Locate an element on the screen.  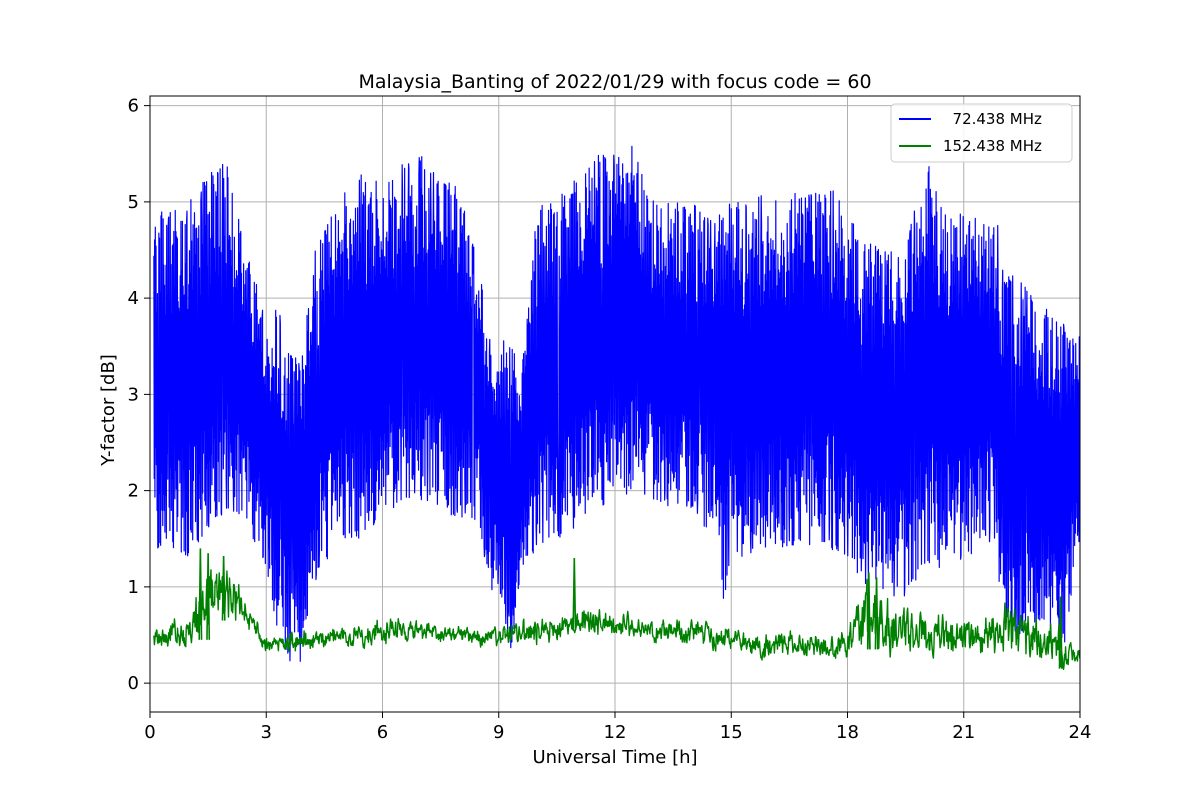
y-tick-label: 3 is located at coordinates (133, 394).